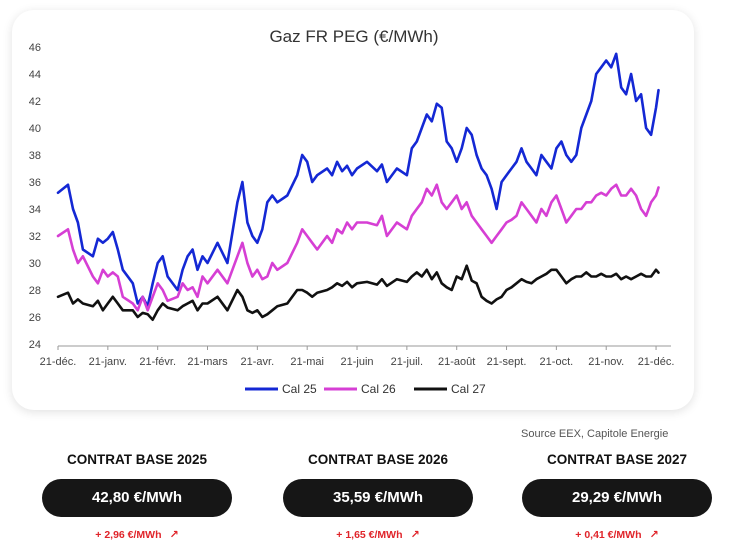  I want to click on y-tick-label: 42, so click(35, 102).